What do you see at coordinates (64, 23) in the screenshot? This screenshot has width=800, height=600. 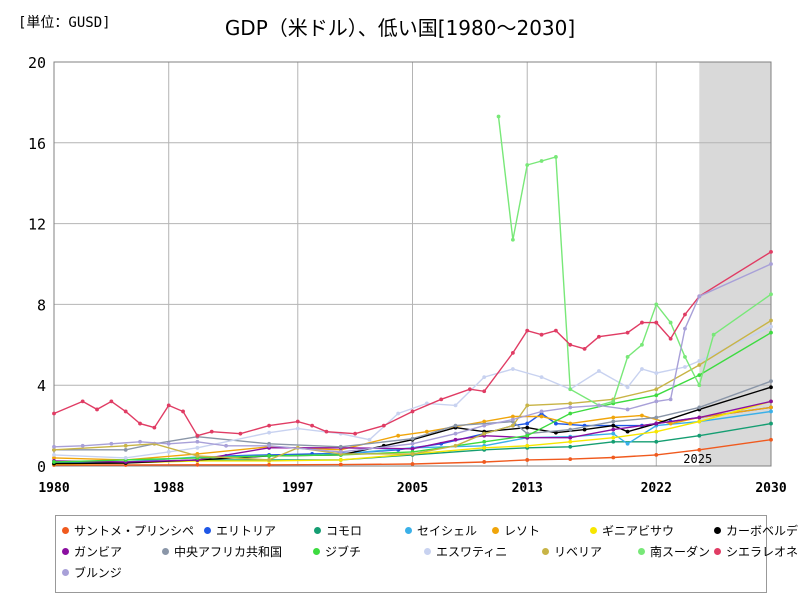 I see `unit-label: [単位：GUSD]` at bounding box center [64, 23].